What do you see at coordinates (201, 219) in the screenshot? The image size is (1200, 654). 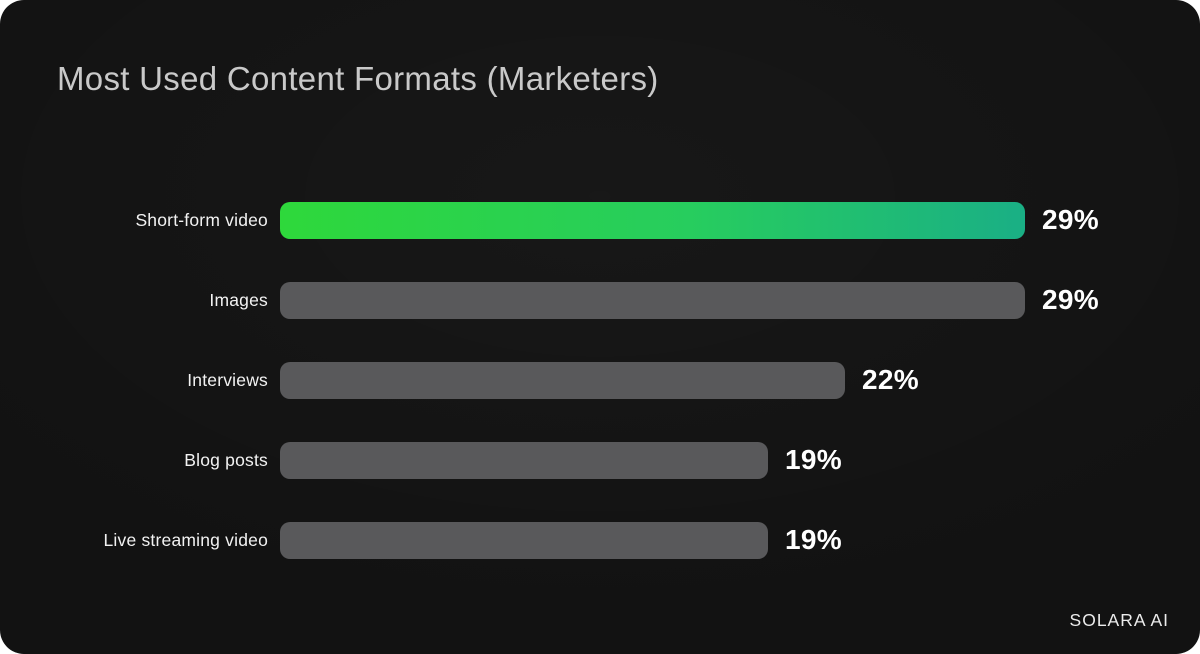 I see `category-label: Short-form video` at bounding box center [201, 219].